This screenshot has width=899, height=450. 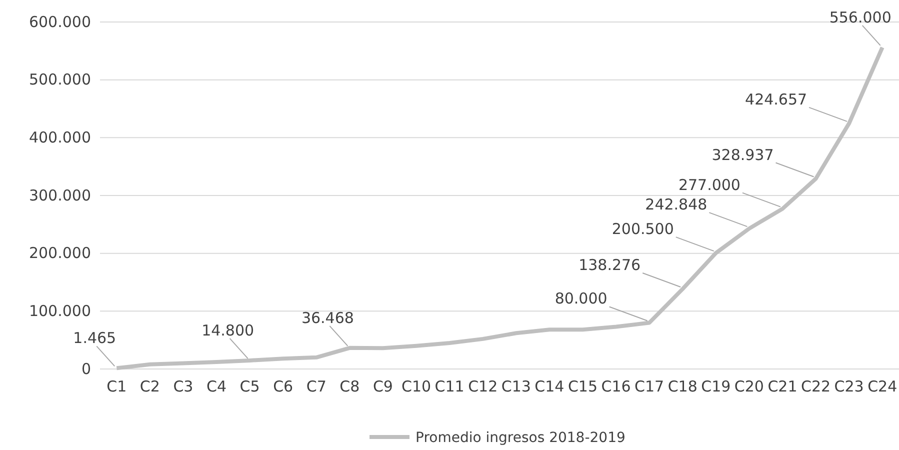 I want to click on x-tick-label: C22, so click(x=815, y=387).